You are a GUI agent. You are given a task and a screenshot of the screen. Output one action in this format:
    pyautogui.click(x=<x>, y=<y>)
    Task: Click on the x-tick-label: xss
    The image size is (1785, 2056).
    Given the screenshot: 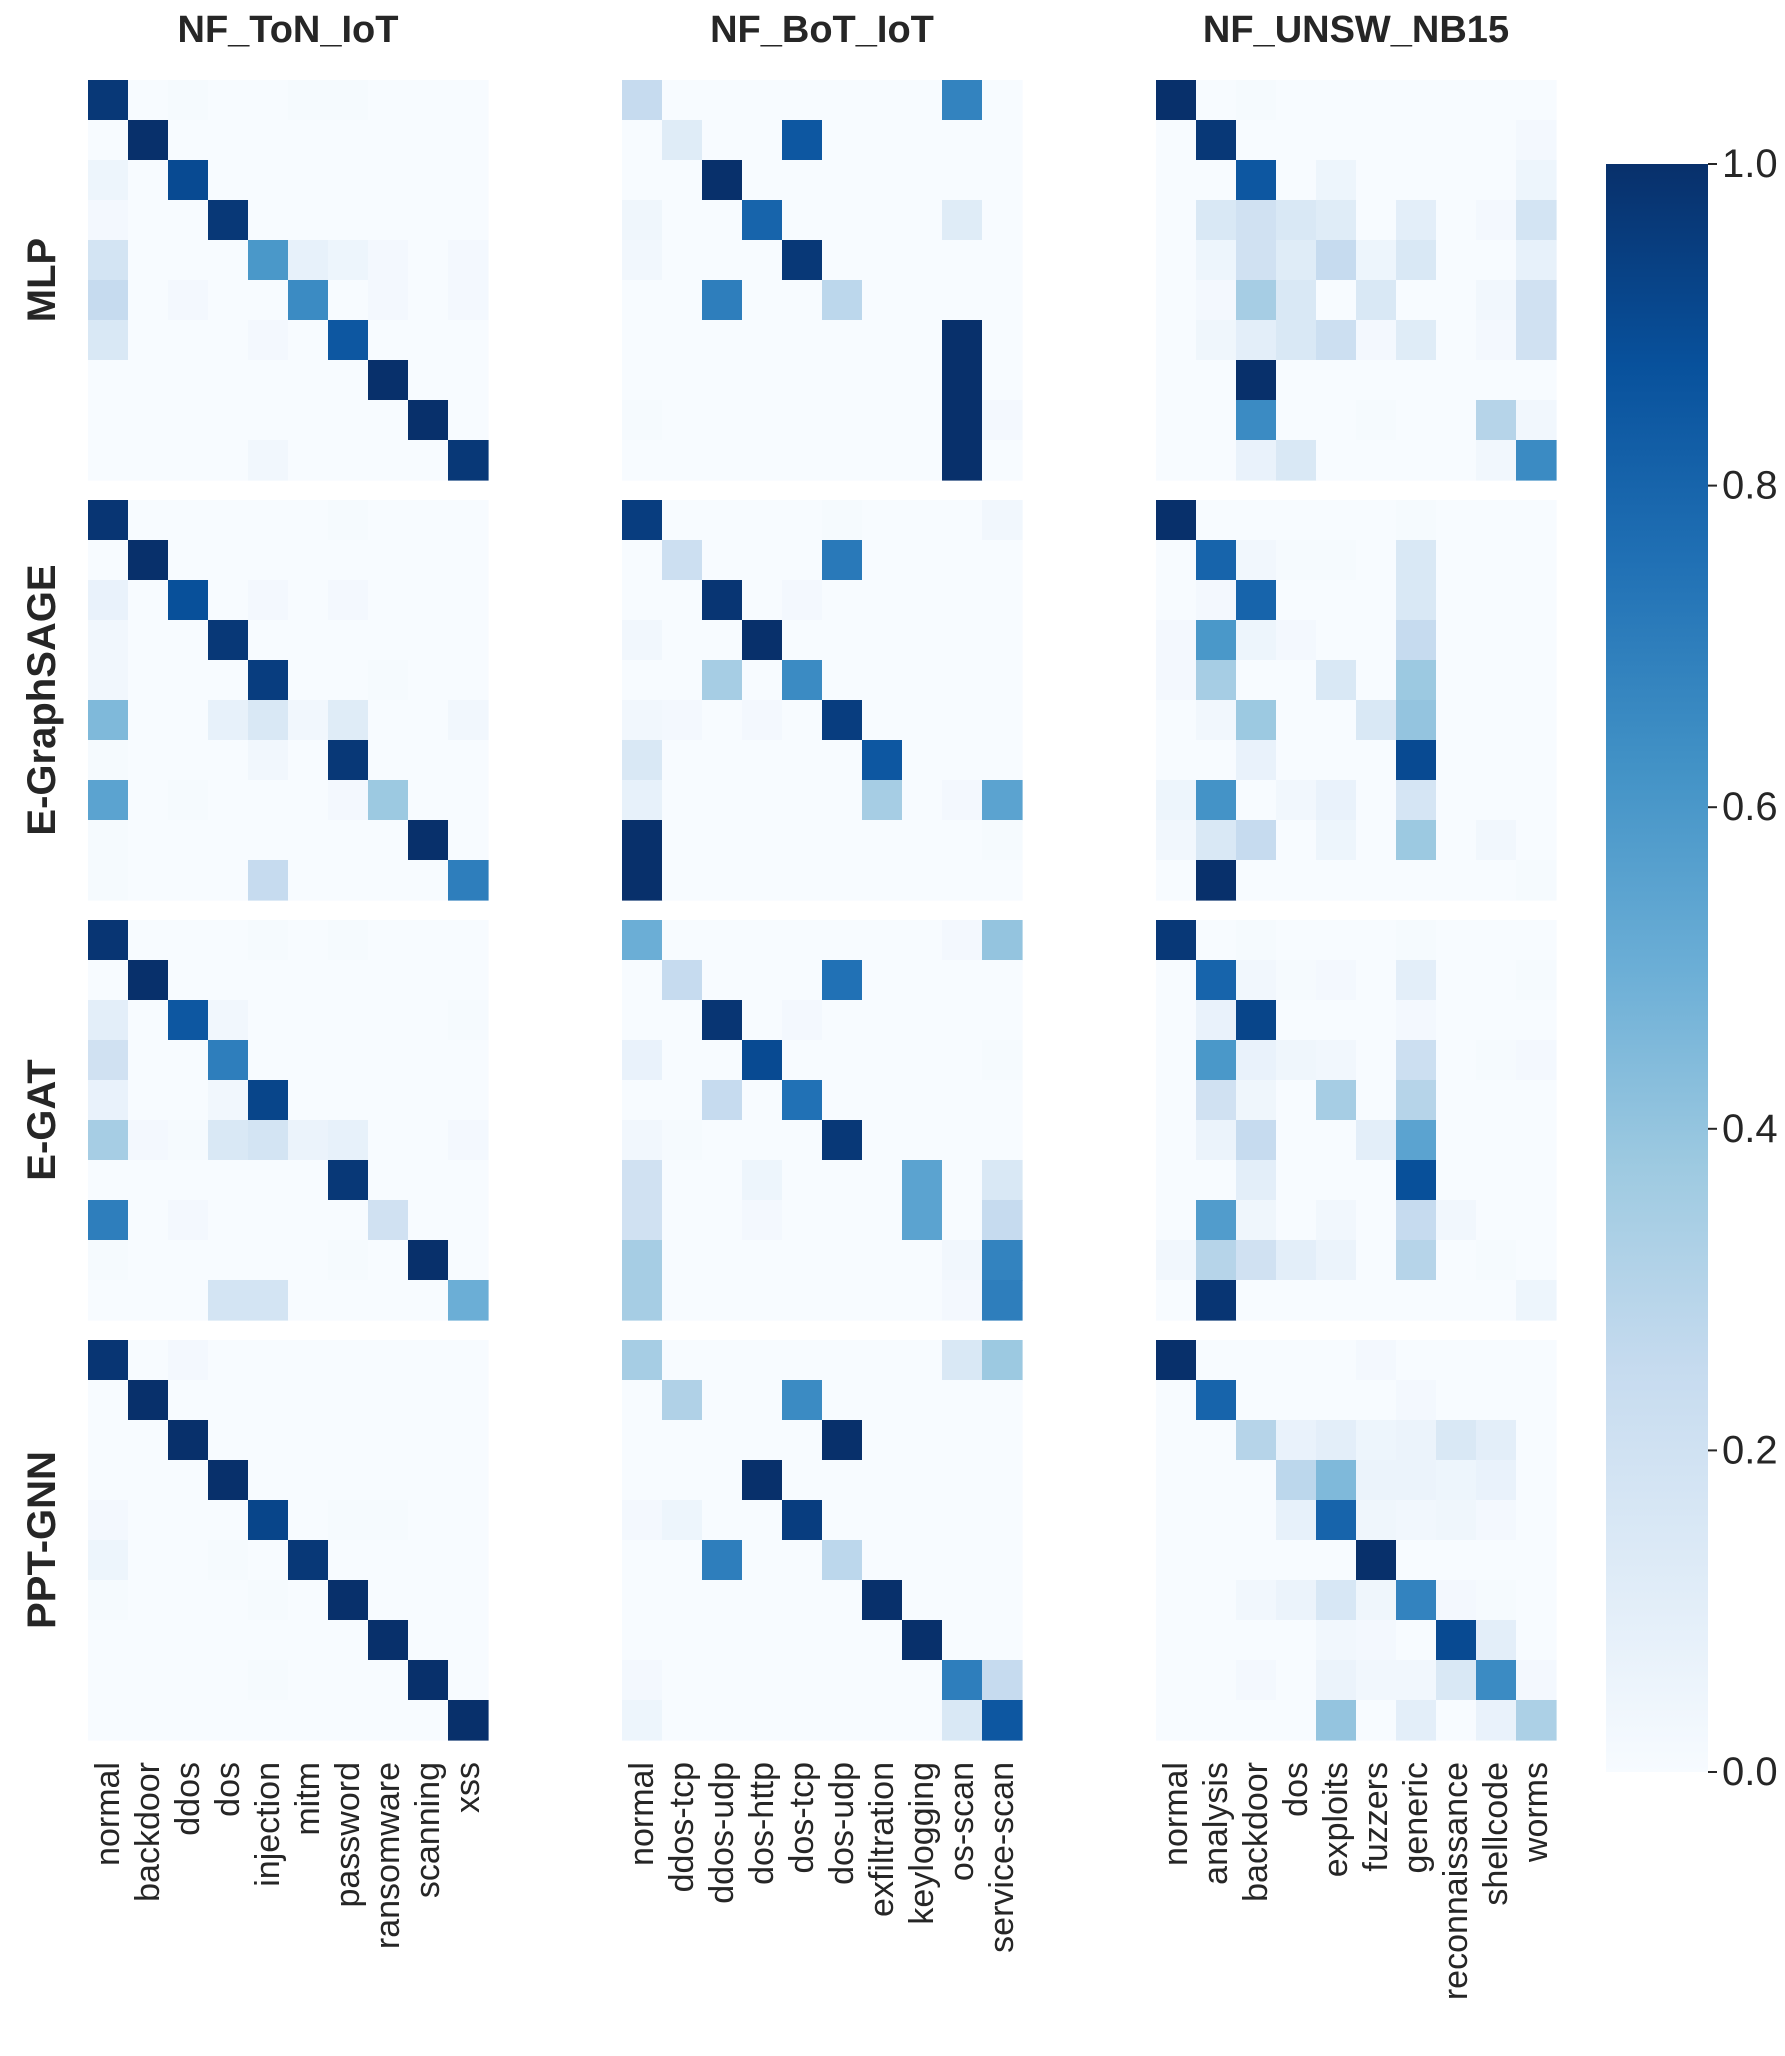 What is the action you would take?
    pyautogui.click(x=468, y=1787)
    